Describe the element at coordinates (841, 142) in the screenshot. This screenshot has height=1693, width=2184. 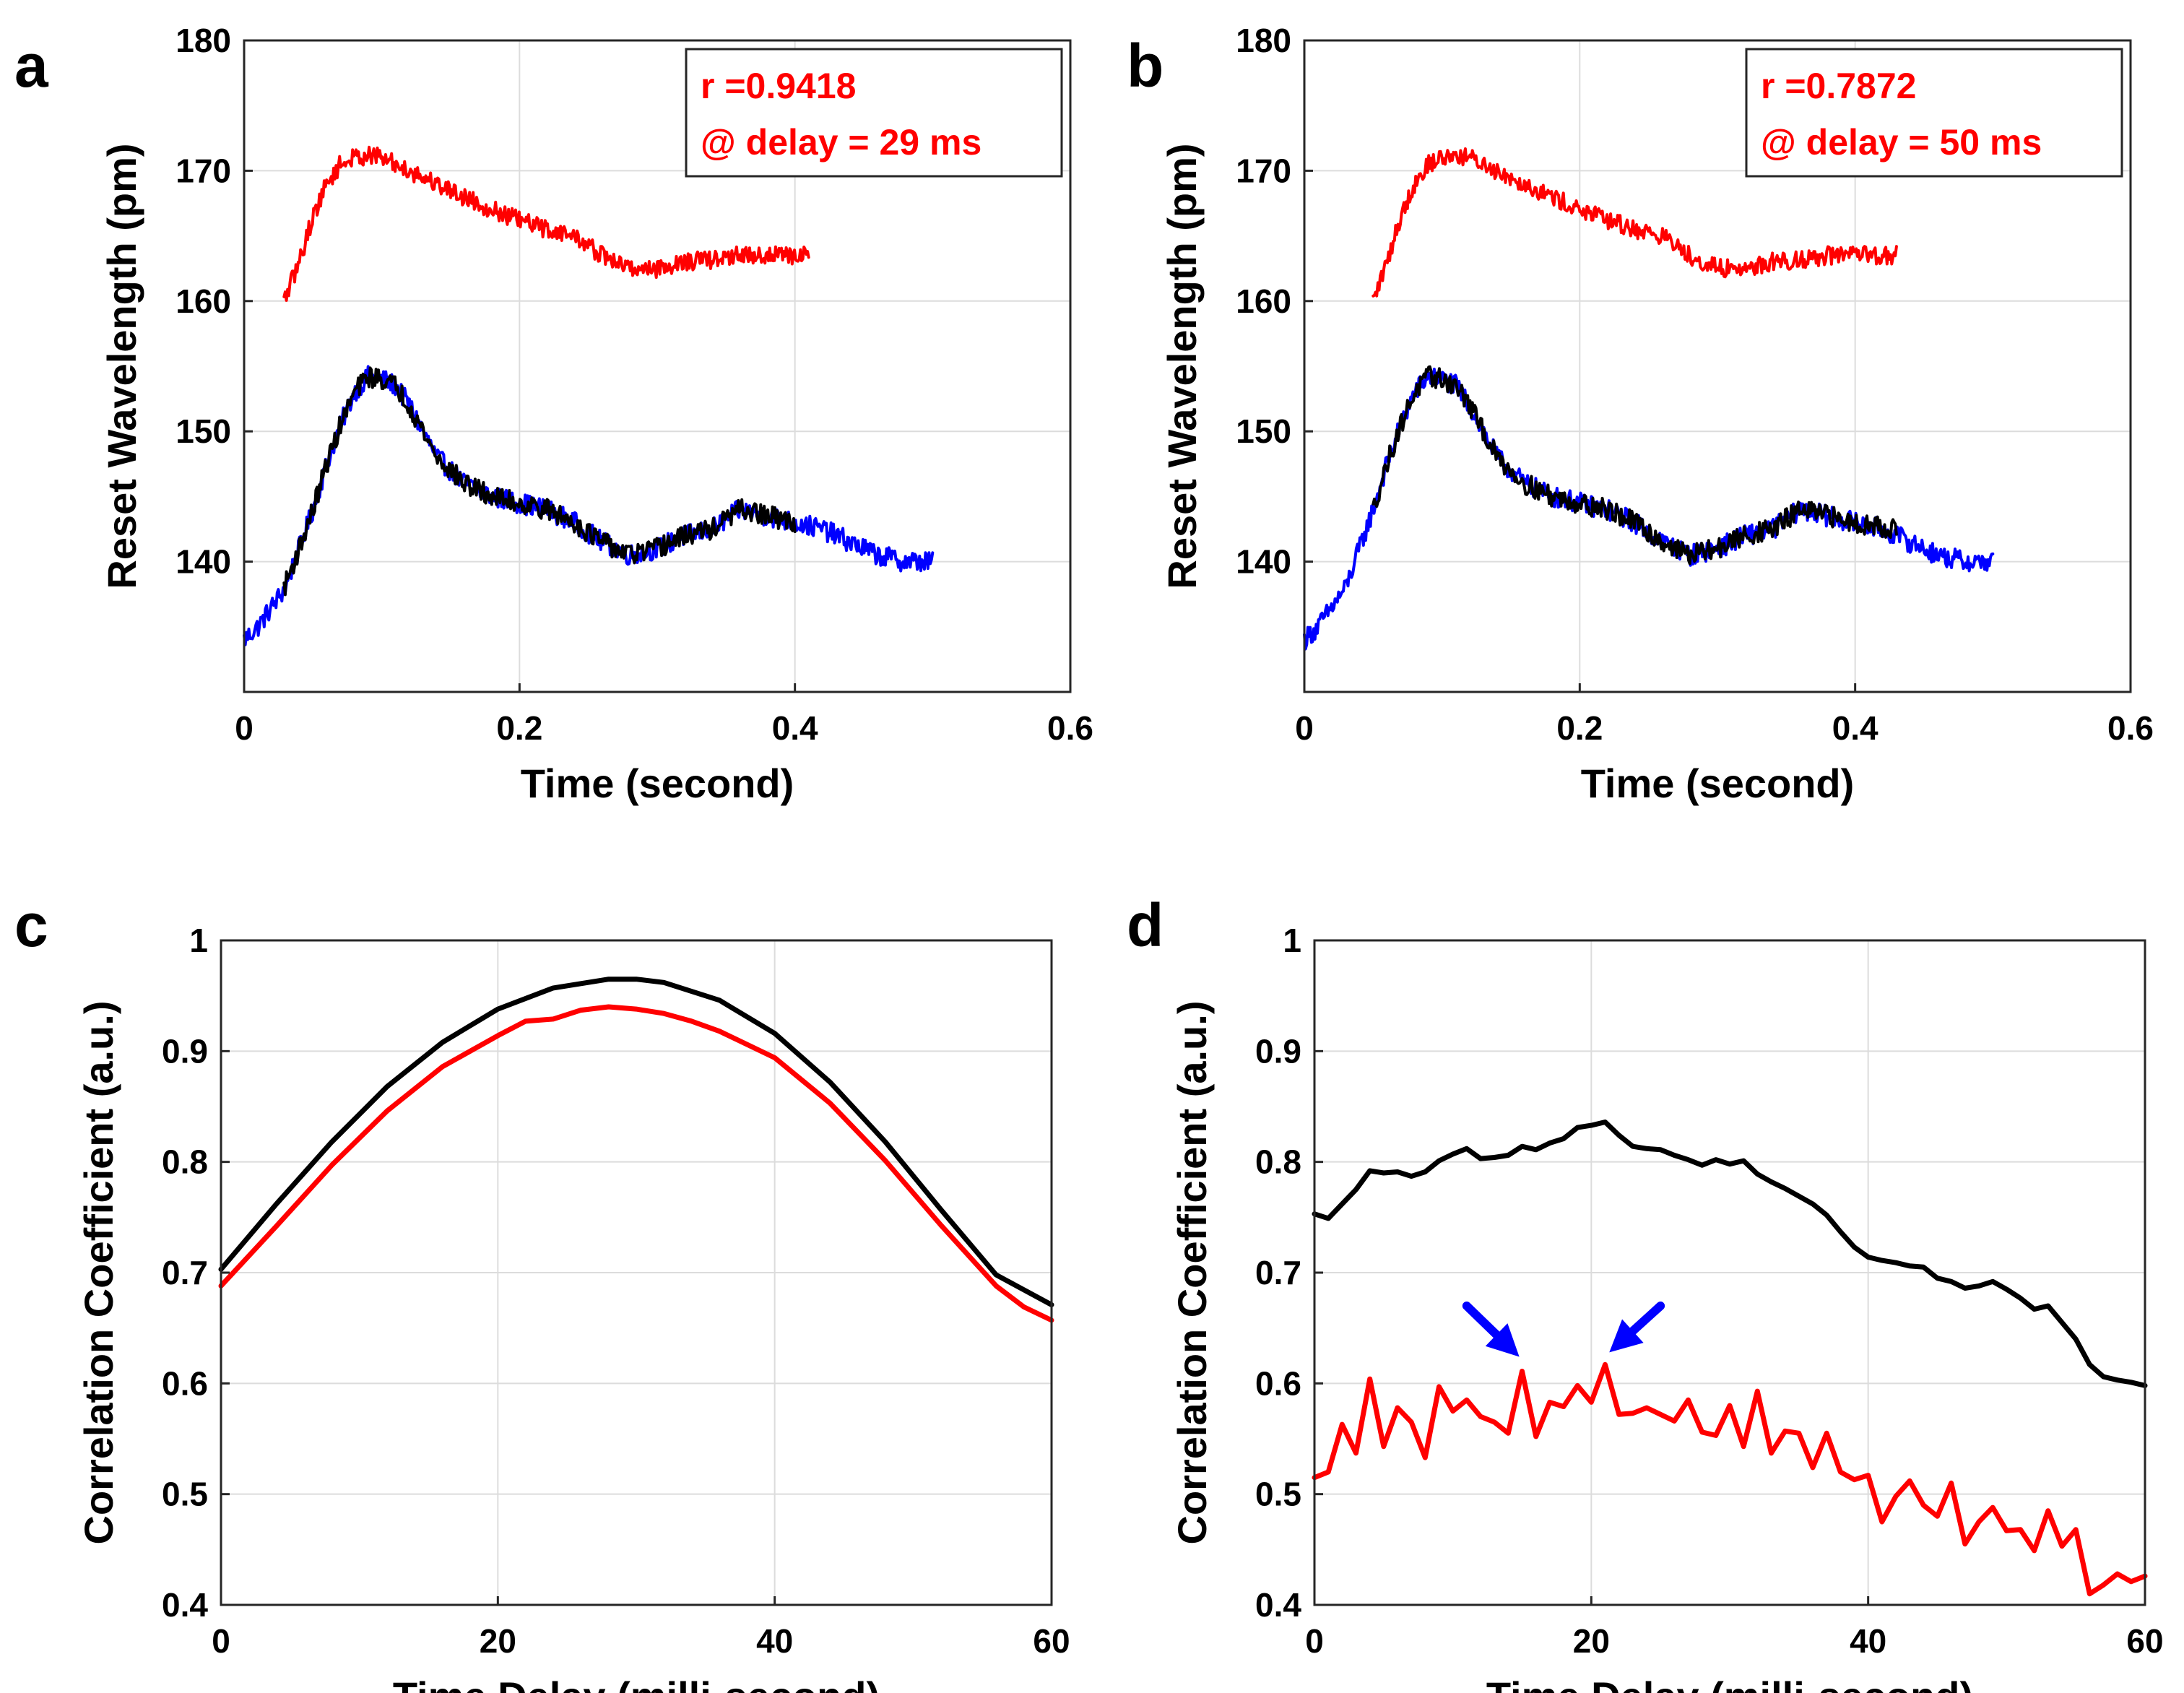
I see `annotation-delay: @ delay = 29 ms` at that location.